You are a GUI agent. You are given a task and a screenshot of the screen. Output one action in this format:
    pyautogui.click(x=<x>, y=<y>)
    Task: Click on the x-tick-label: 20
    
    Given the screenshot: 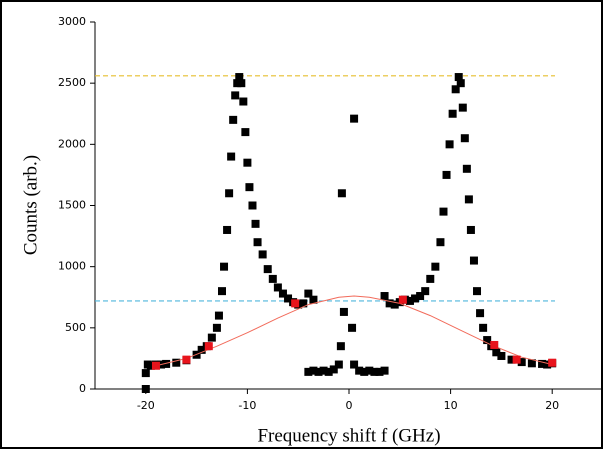 What is the action you would take?
    pyautogui.click(x=552, y=405)
    